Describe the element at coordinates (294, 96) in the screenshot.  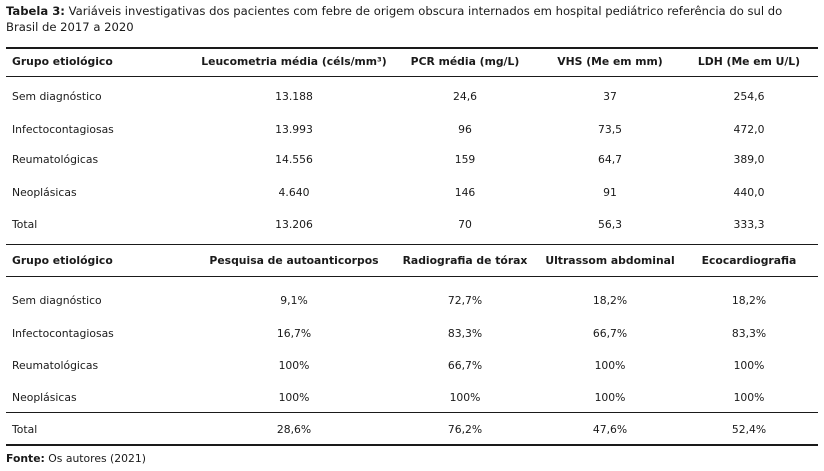
I see `t1-cell: 13.188` at that location.